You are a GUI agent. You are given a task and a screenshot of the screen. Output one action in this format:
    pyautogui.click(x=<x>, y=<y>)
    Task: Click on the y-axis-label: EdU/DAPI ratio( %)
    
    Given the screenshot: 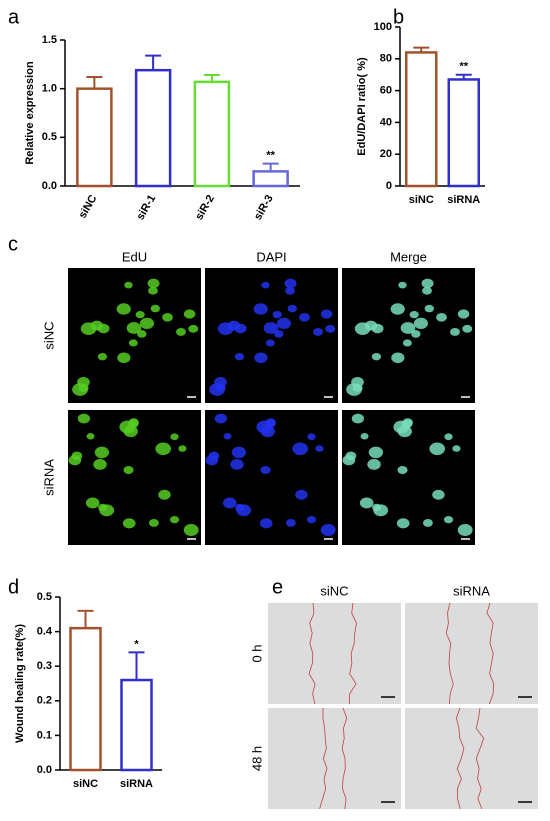 What is the action you would take?
    pyautogui.click(x=362, y=106)
    